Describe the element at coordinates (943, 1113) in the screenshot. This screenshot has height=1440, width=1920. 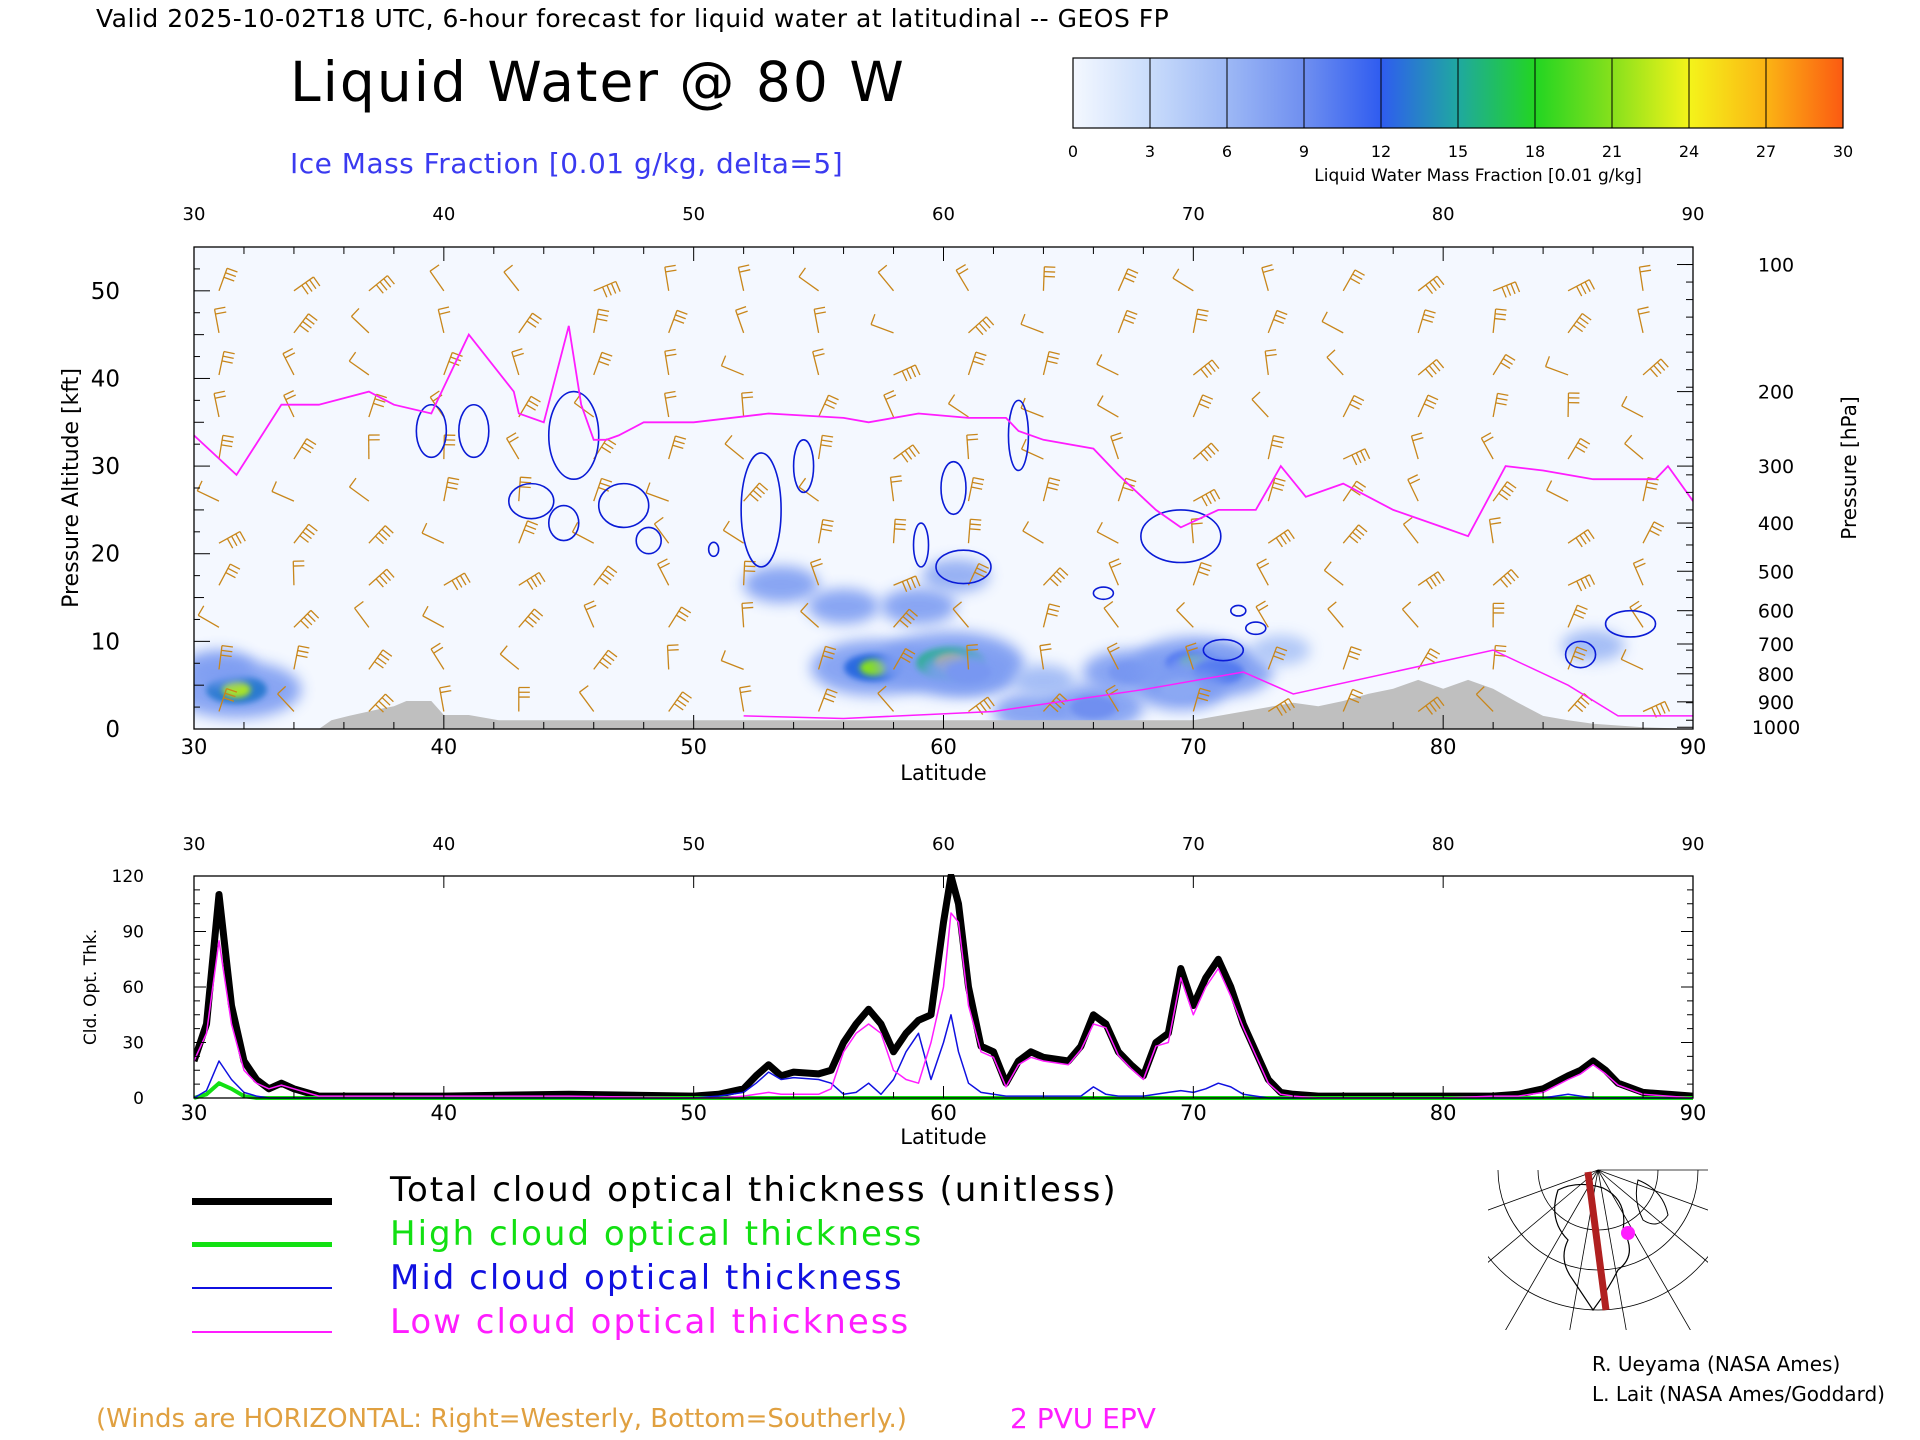
I see `bottom-x-tick-label: 60` at that location.